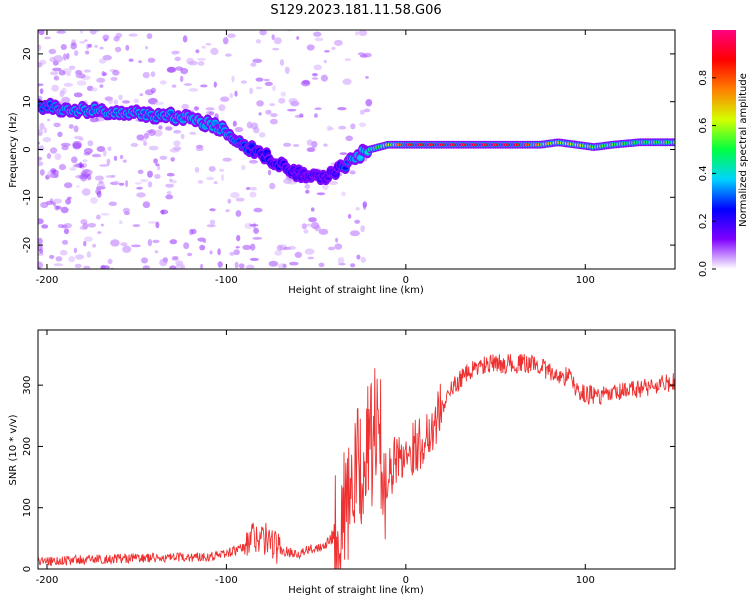  Describe the element at coordinates (27, 197) in the screenshot. I see `y-tick-label: -10` at that location.